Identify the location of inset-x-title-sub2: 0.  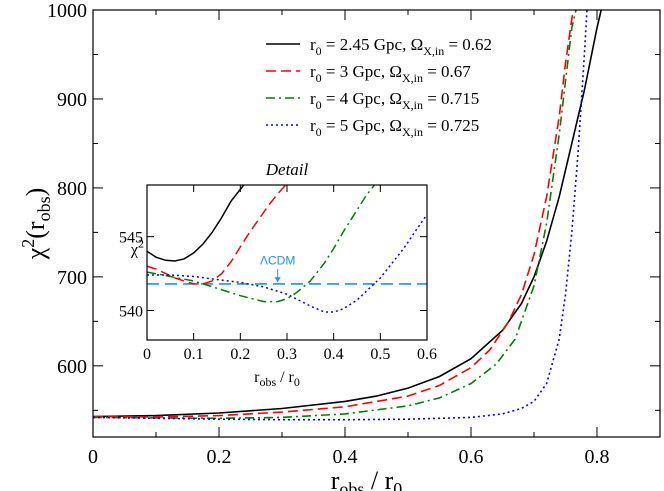
(297, 382).